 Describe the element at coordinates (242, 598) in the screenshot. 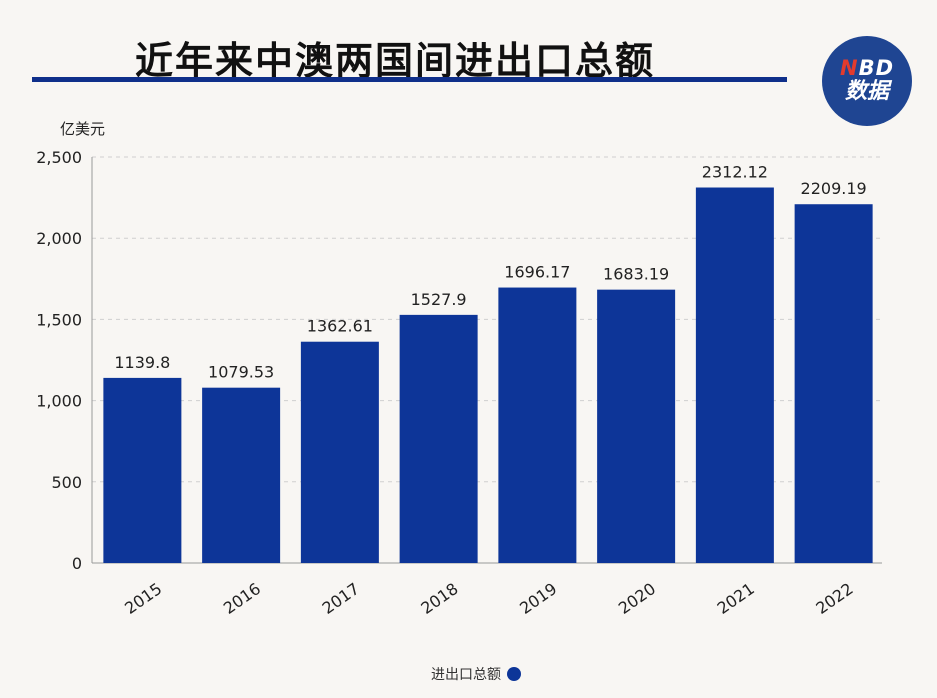

I see `x-tick-label: 2016` at that location.